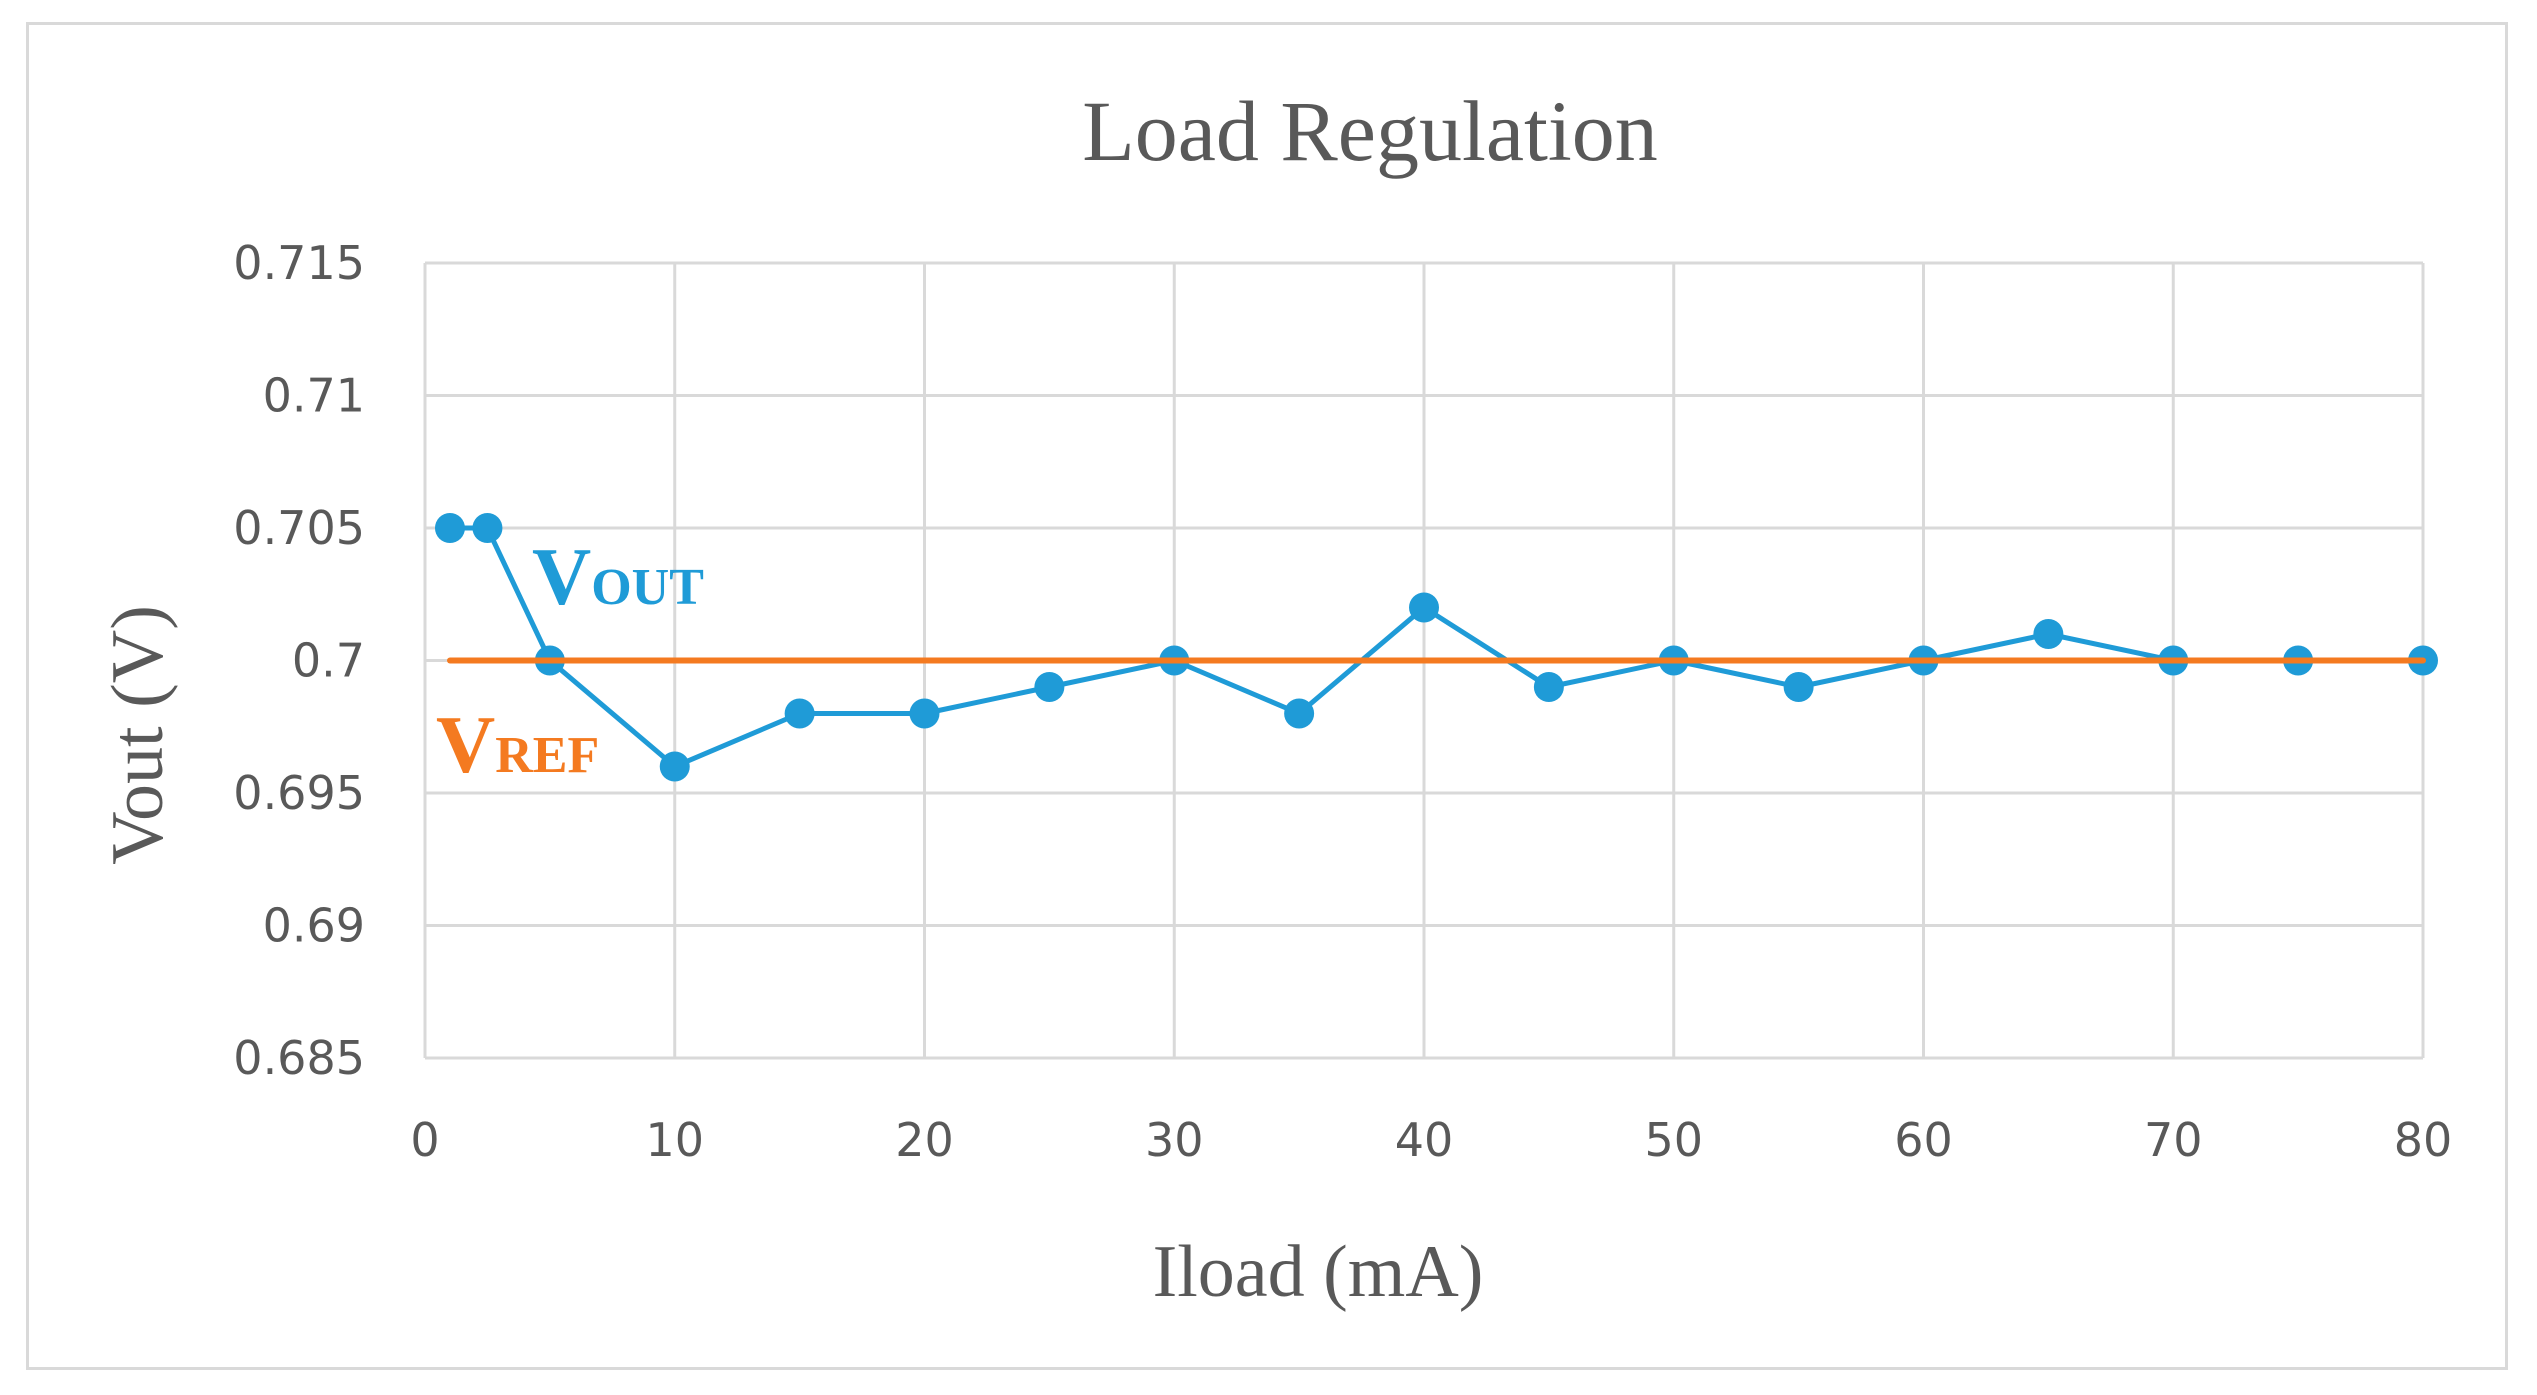 The image size is (2537, 1395). Describe the element at coordinates (314, 396) in the screenshot. I see `y-tick-label: 0.71` at that location.